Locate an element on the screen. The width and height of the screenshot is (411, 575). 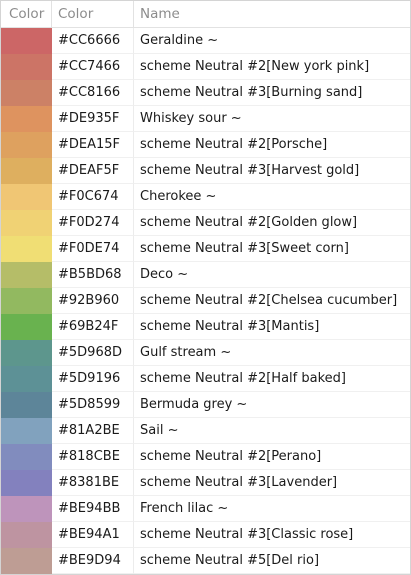
color-name-cell: scheme Neutral #3[Mantis] is located at coordinates (272, 327).